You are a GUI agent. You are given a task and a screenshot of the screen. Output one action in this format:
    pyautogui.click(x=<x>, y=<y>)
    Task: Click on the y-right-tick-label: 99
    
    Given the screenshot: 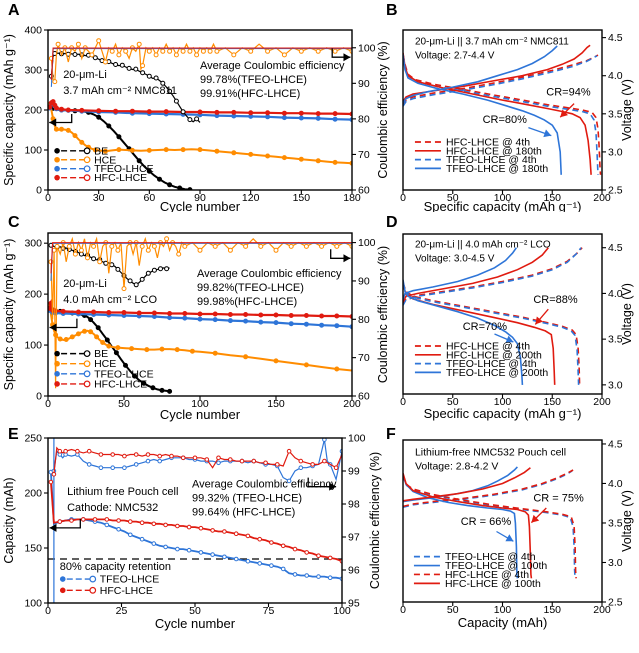 What is the action you would take?
    pyautogui.click(x=354, y=472)
    